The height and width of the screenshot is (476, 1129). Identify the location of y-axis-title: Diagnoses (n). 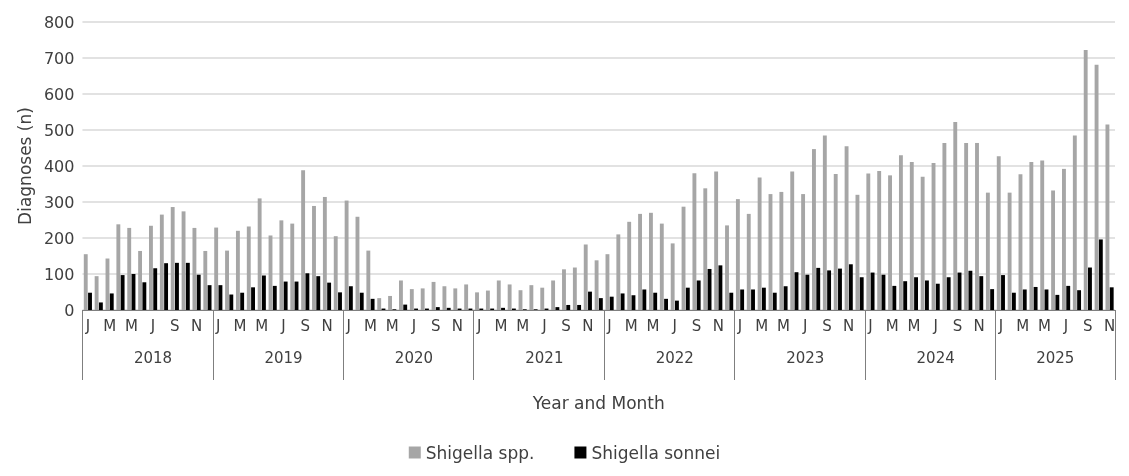
(24, 166).